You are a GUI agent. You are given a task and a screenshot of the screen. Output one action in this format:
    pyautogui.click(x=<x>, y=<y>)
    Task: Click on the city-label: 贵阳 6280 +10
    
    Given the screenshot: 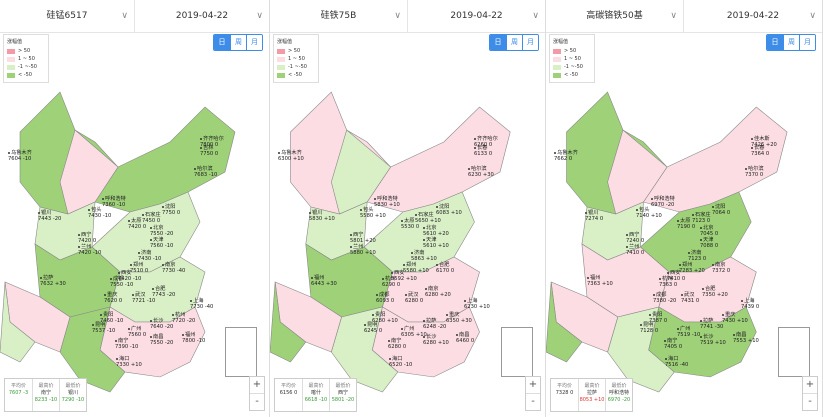 What is the action you would take?
    pyautogui.click(x=385, y=318)
    